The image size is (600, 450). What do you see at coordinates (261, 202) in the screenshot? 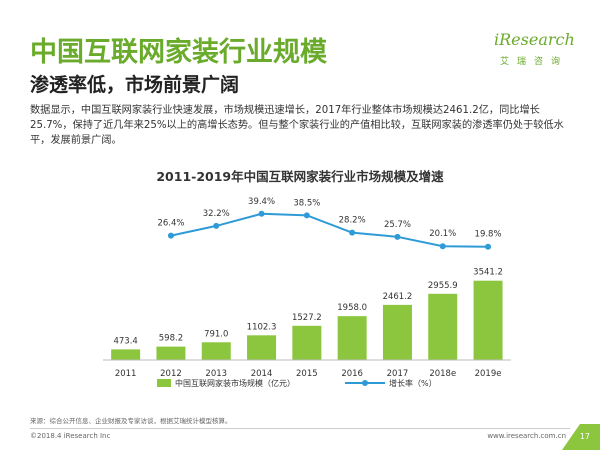
I see `growth-rate-label: 39.4%` at bounding box center [261, 202].